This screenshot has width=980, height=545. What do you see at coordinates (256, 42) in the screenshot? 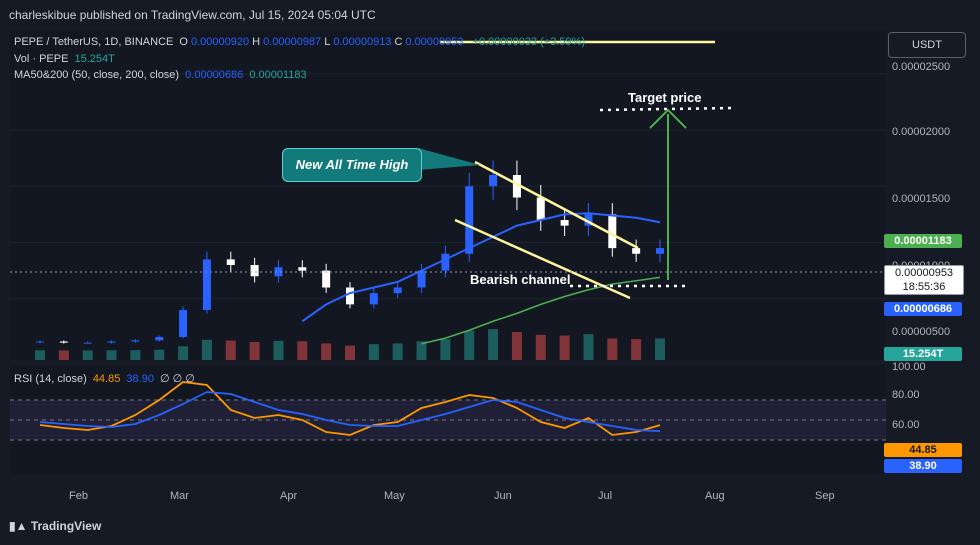
I see `ohlc-key: H` at bounding box center [256, 42].